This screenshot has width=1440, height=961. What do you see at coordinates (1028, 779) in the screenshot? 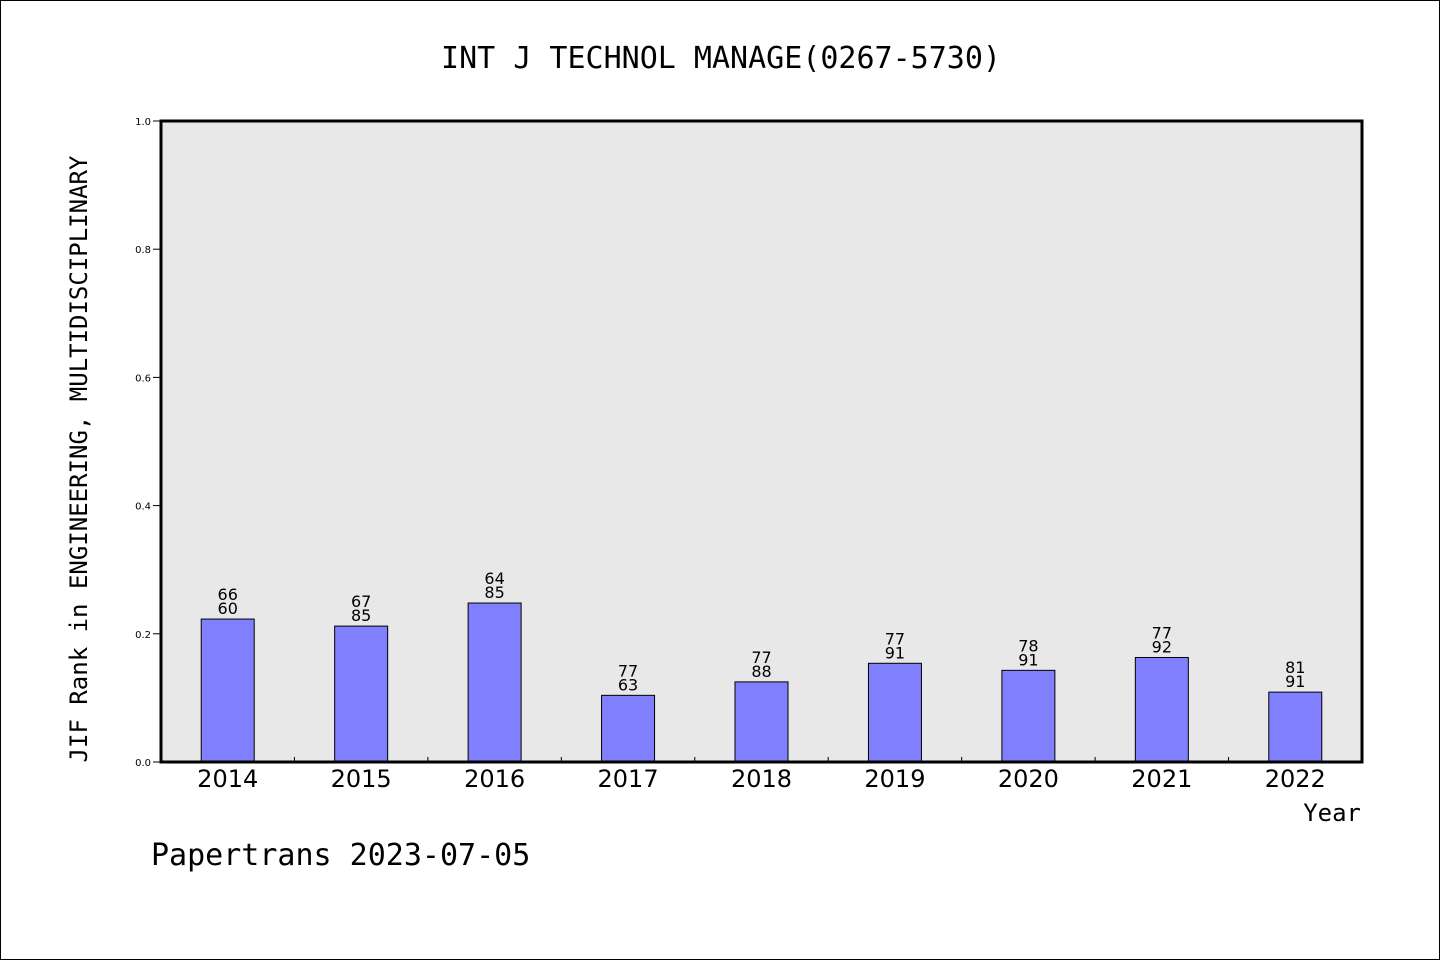
I see `x-tick-label: 2020` at bounding box center [1028, 779].